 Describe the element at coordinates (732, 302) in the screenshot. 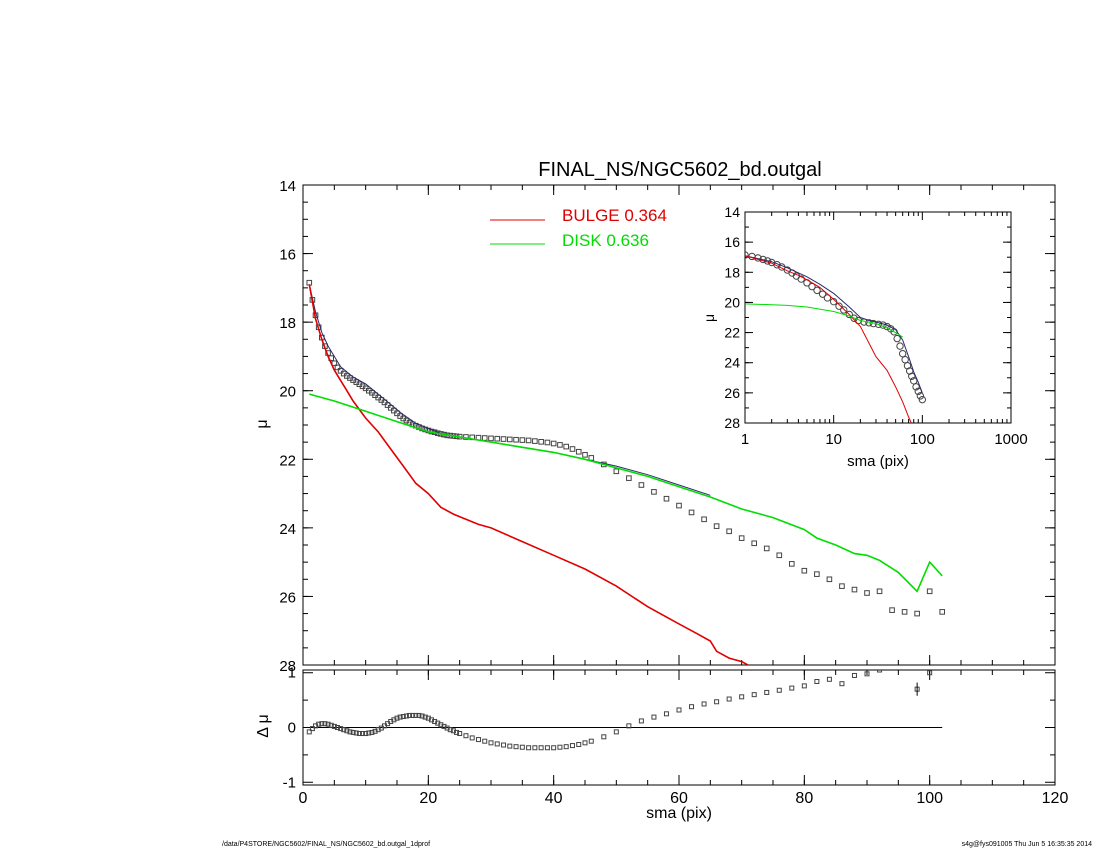

I see `inset-y-tick-label: 20` at that location.